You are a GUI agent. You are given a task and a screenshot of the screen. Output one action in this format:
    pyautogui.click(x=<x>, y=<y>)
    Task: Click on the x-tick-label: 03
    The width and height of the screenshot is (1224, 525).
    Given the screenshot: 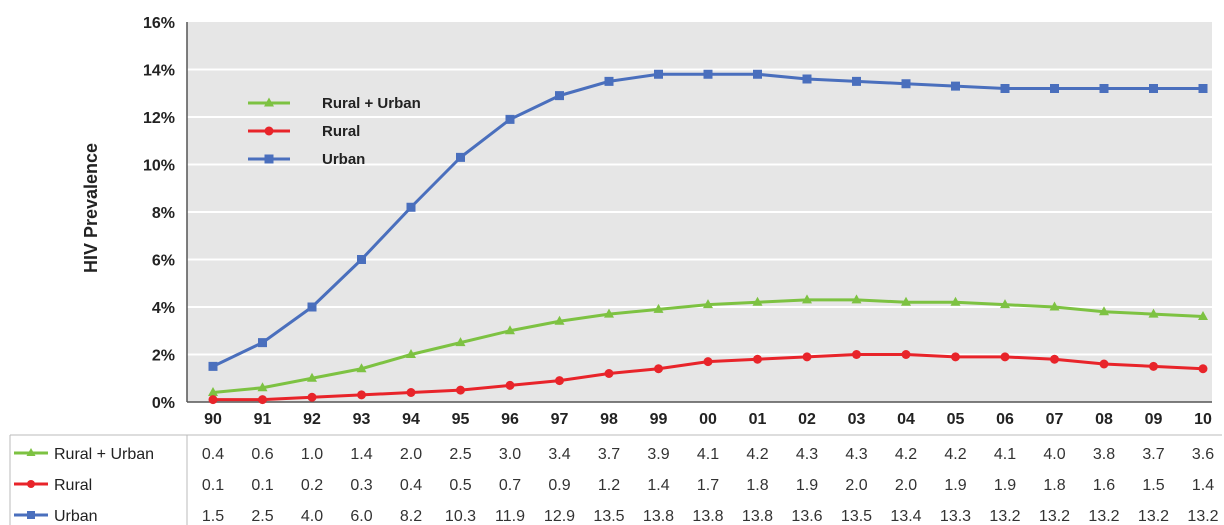 What is the action you would take?
    pyautogui.click(x=857, y=419)
    